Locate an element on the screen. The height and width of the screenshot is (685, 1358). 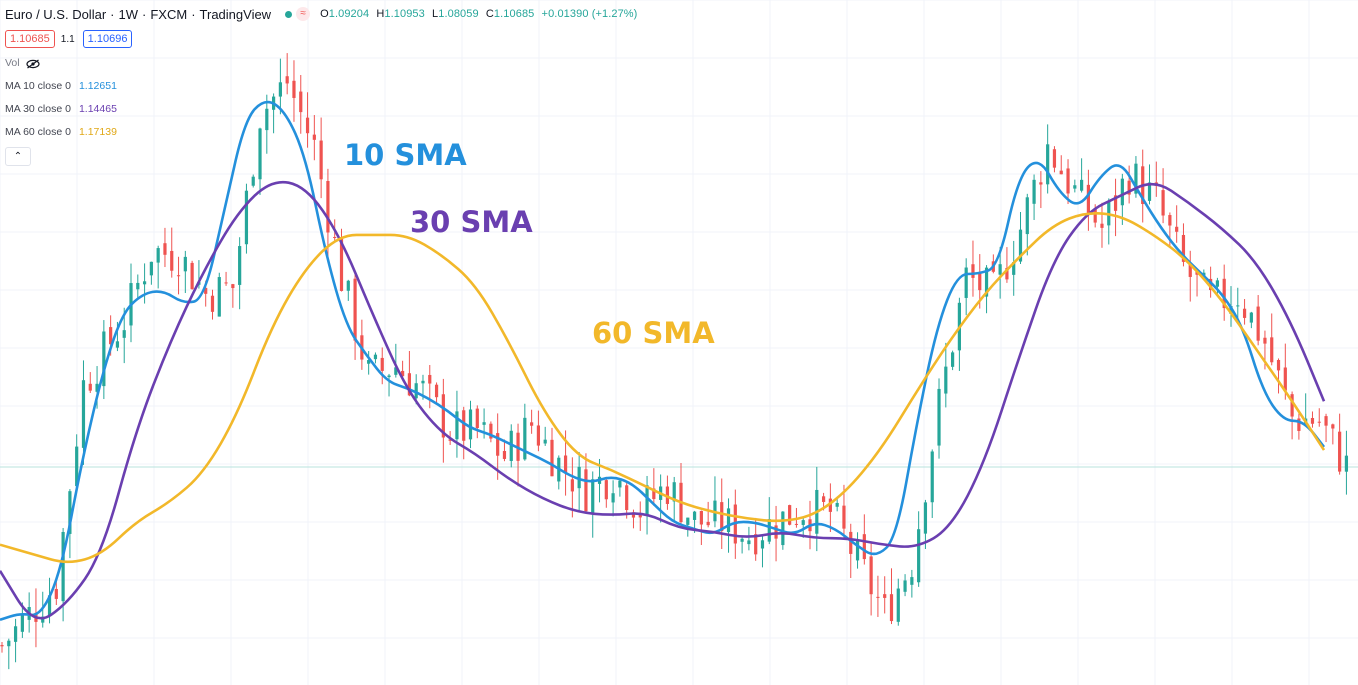
market-status: ≈ is located at coordinates (298, 14).